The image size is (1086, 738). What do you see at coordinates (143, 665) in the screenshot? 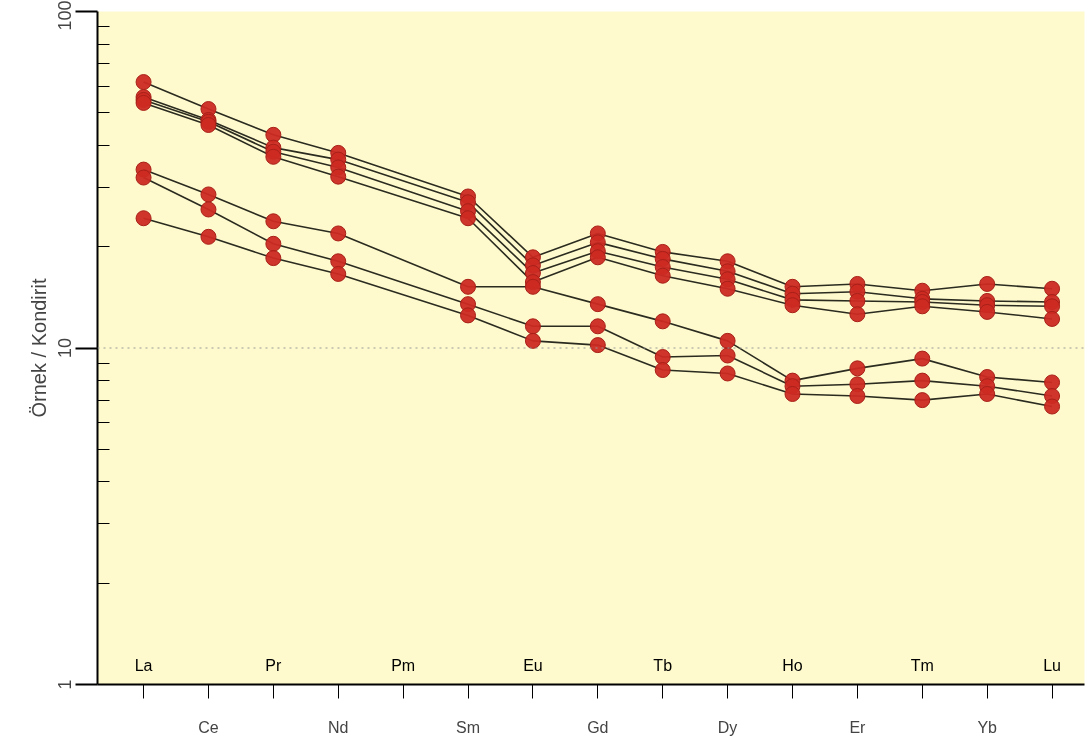
I see `x-tick-label: La` at bounding box center [143, 665].